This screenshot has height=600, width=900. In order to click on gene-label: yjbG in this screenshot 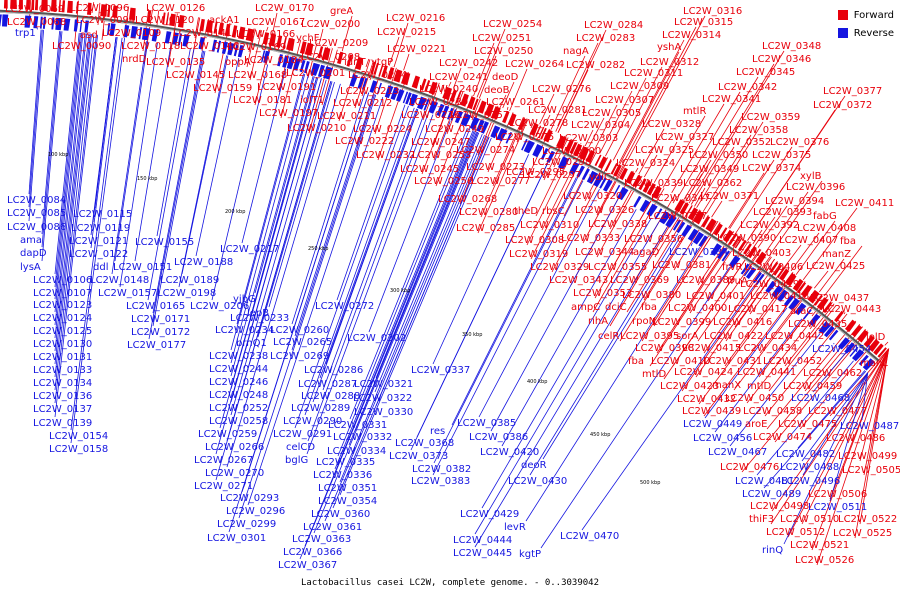, I will do `click(244, 299)`.